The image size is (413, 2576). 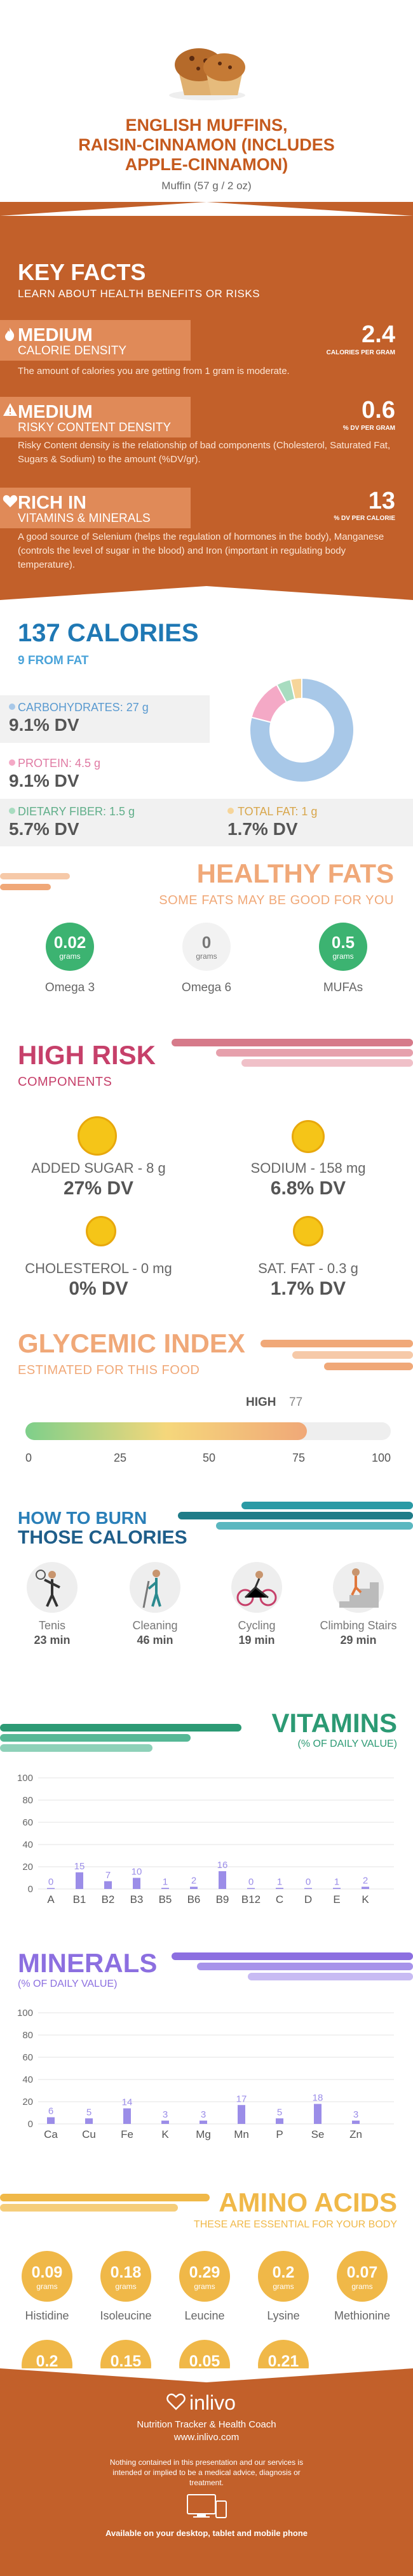 What do you see at coordinates (166, 1431) in the screenshot?
I see `glycemic-fill` at bounding box center [166, 1431].